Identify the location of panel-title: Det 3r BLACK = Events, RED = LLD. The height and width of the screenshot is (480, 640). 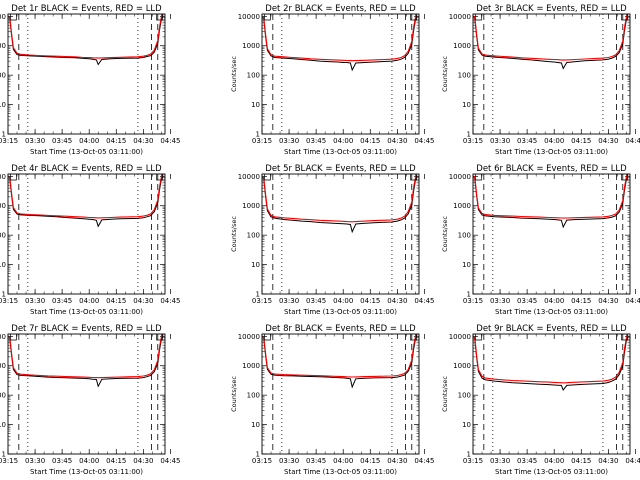
(551, 9).